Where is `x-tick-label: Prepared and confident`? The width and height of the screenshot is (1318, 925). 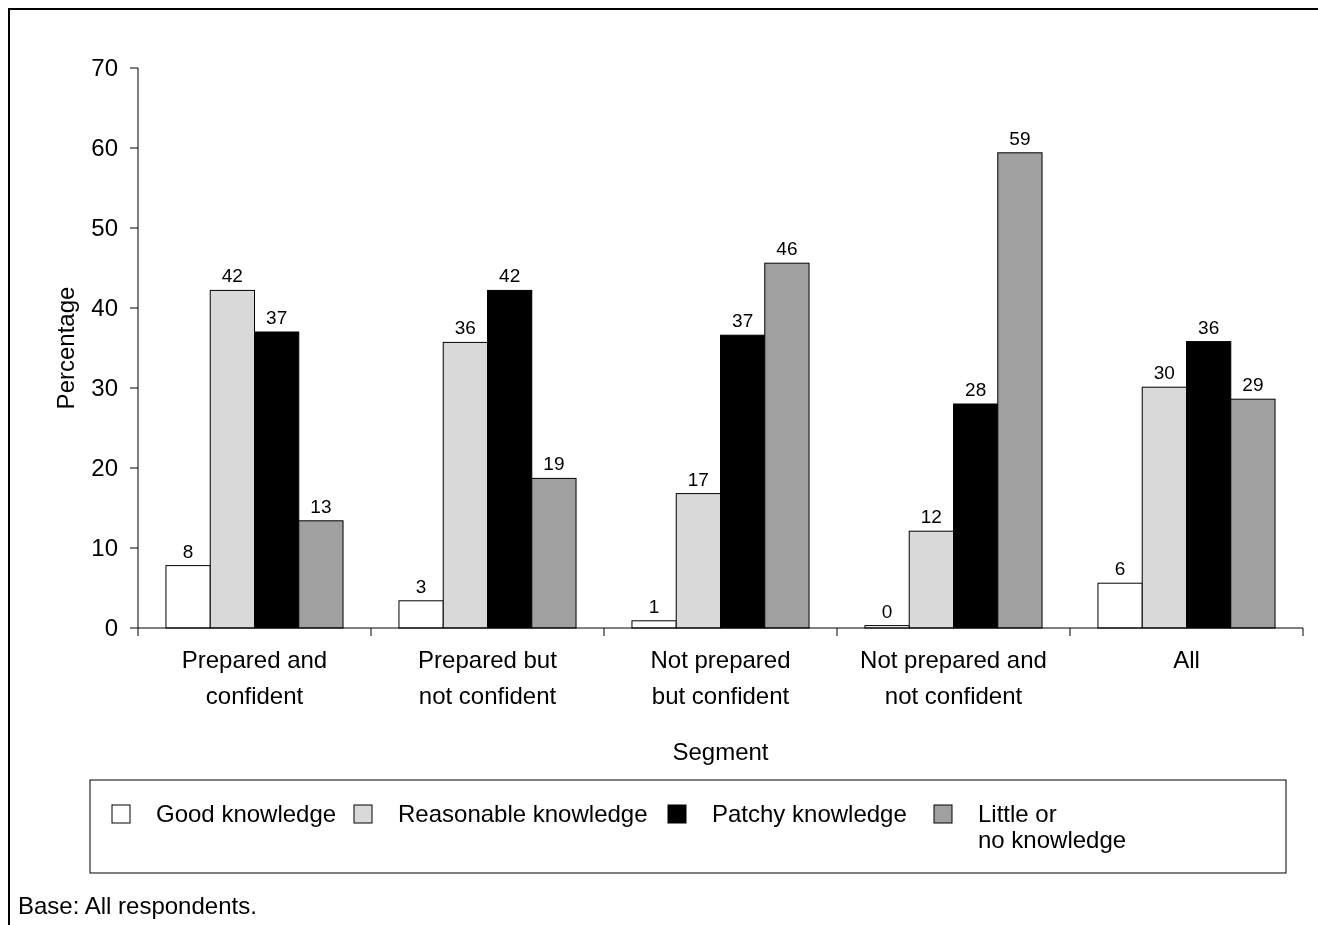
x-tick-label: Prepared and confident is located at coordinates (254, 677).